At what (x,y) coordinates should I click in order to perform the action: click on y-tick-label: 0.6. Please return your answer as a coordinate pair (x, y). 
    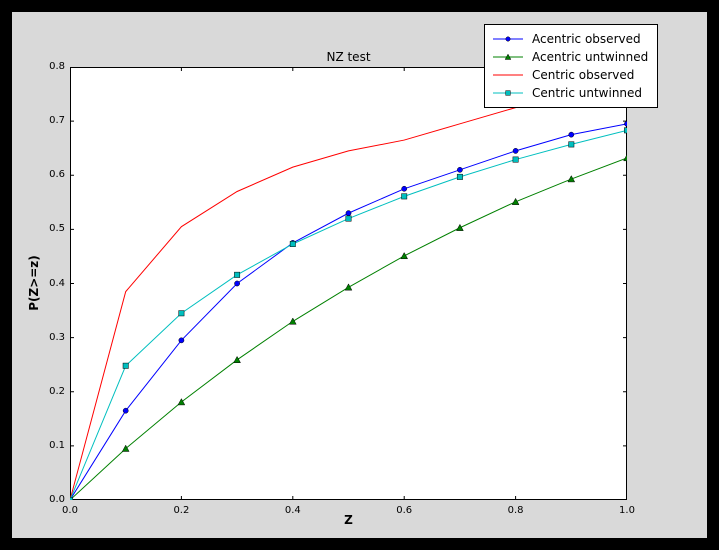
    Looking at the image, I should click on (57, 175).